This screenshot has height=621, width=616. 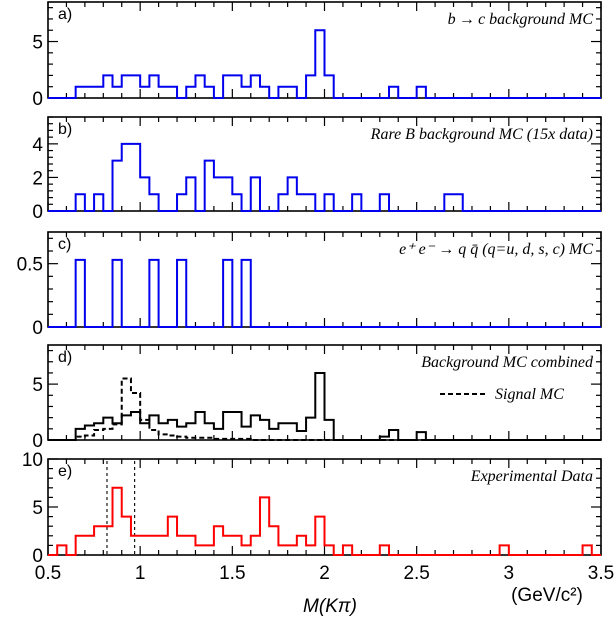 What do you see at coordinates (30, 265) in the screenshot?
I see `y-tick-label: 0.5` at bounding box center [30, 265].